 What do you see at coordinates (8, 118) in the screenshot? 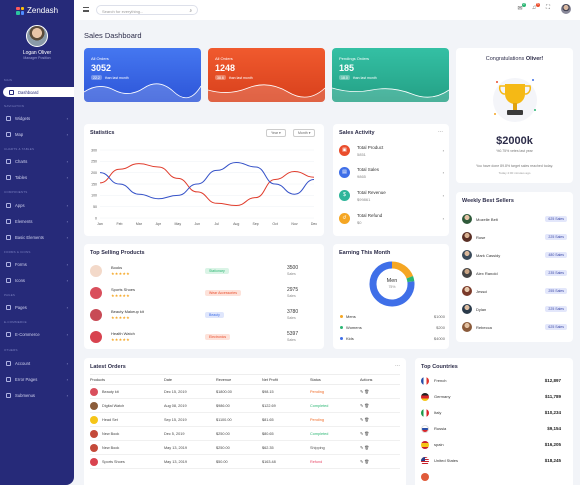
I see `widgets-icon` at bounding box center [8, 118].